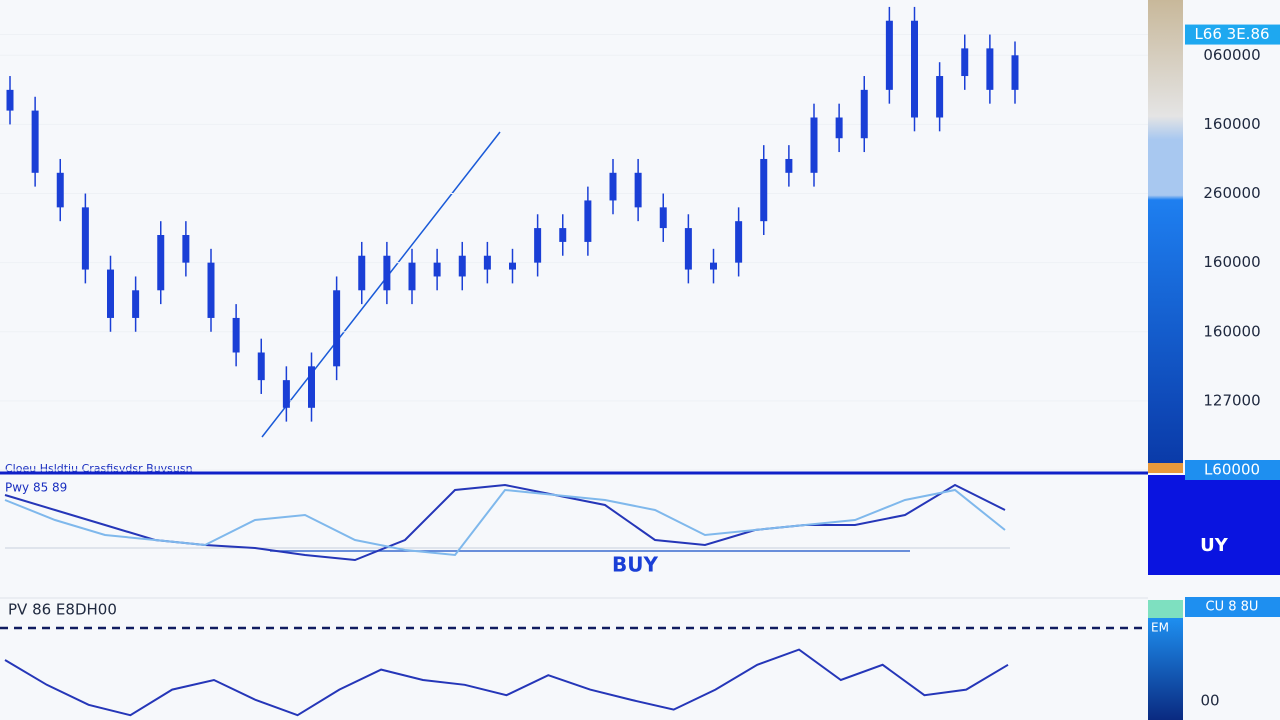  I want to click on price-strip, so click(1165, 232).